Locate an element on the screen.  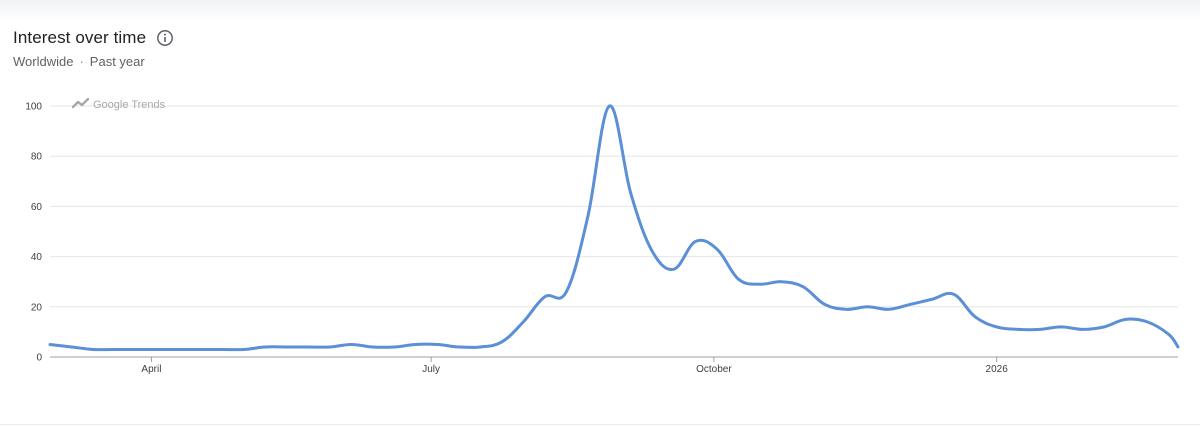
x-tick-label: 2026 is located at coordinates (997, 369).